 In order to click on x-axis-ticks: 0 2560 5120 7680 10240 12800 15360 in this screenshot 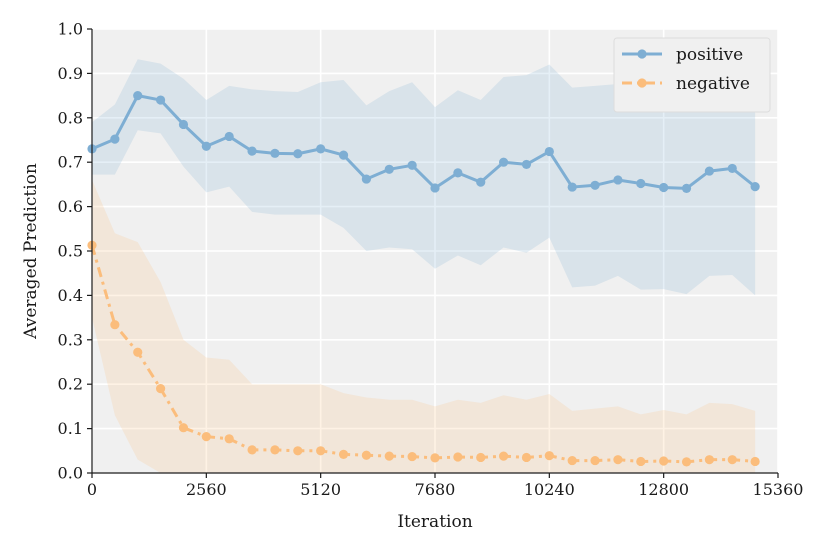, I will do `click(445, 486)`.